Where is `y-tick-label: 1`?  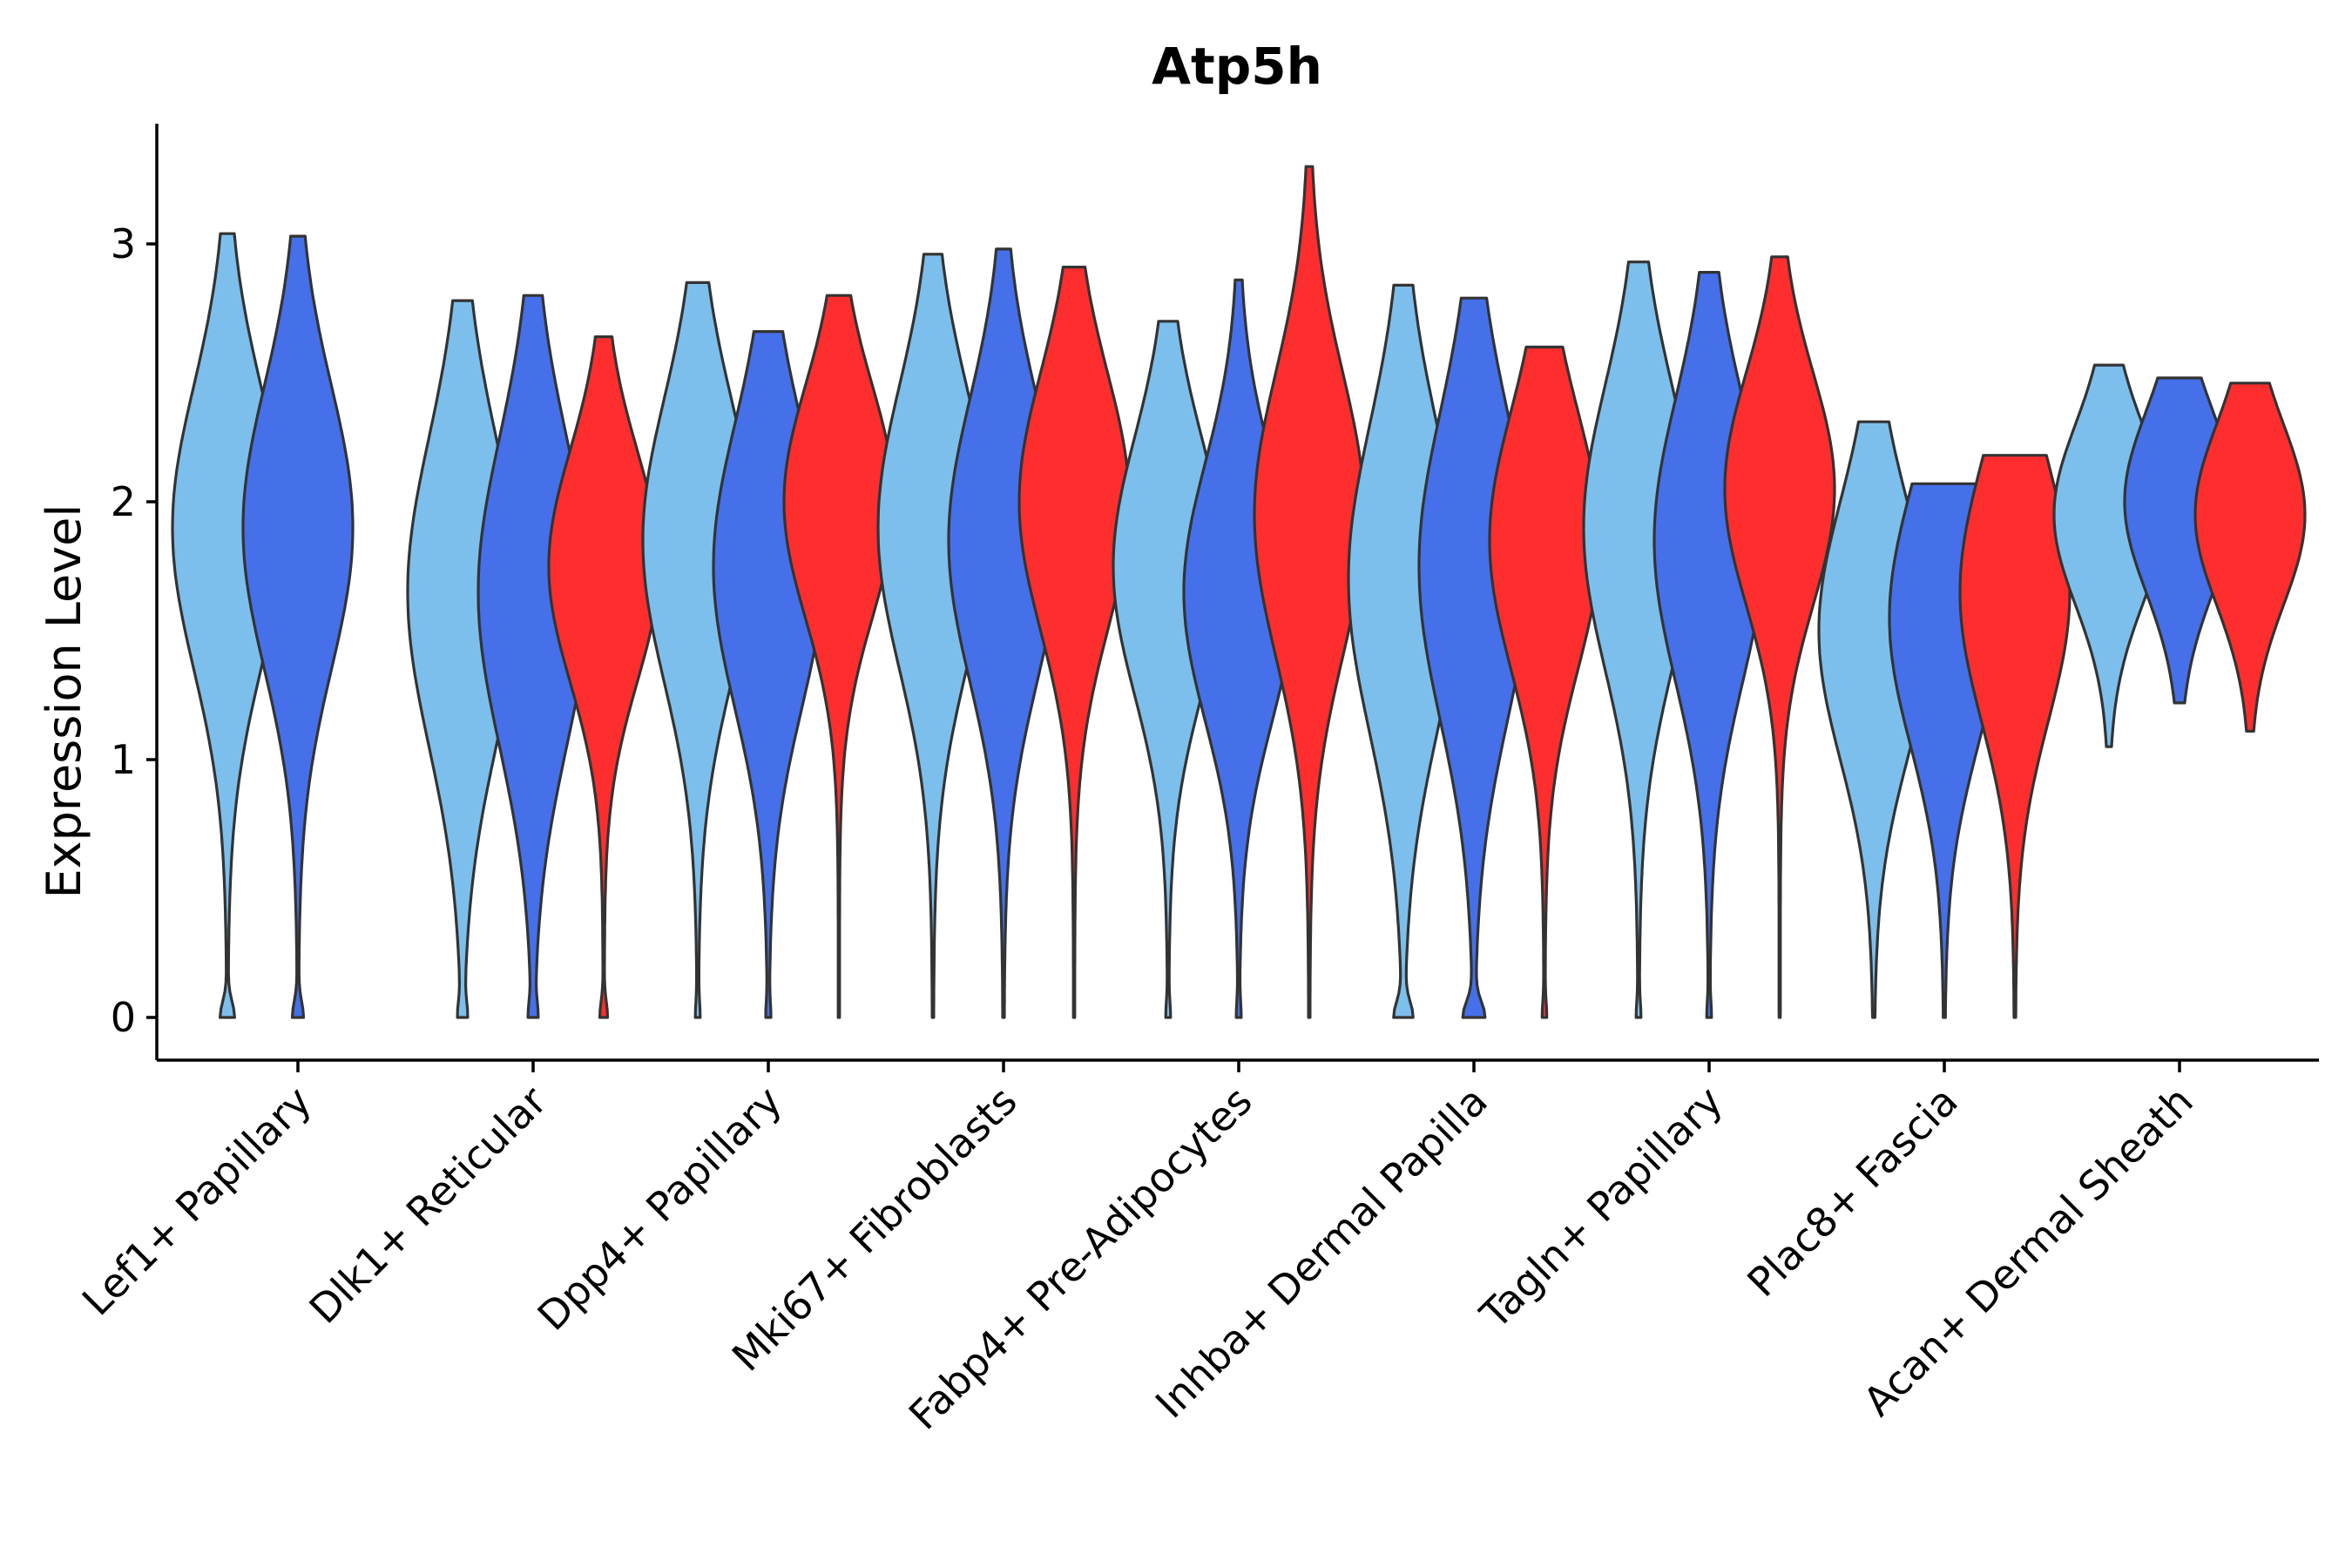 y-tick-label: 1 is located at coordinates (124, 759).